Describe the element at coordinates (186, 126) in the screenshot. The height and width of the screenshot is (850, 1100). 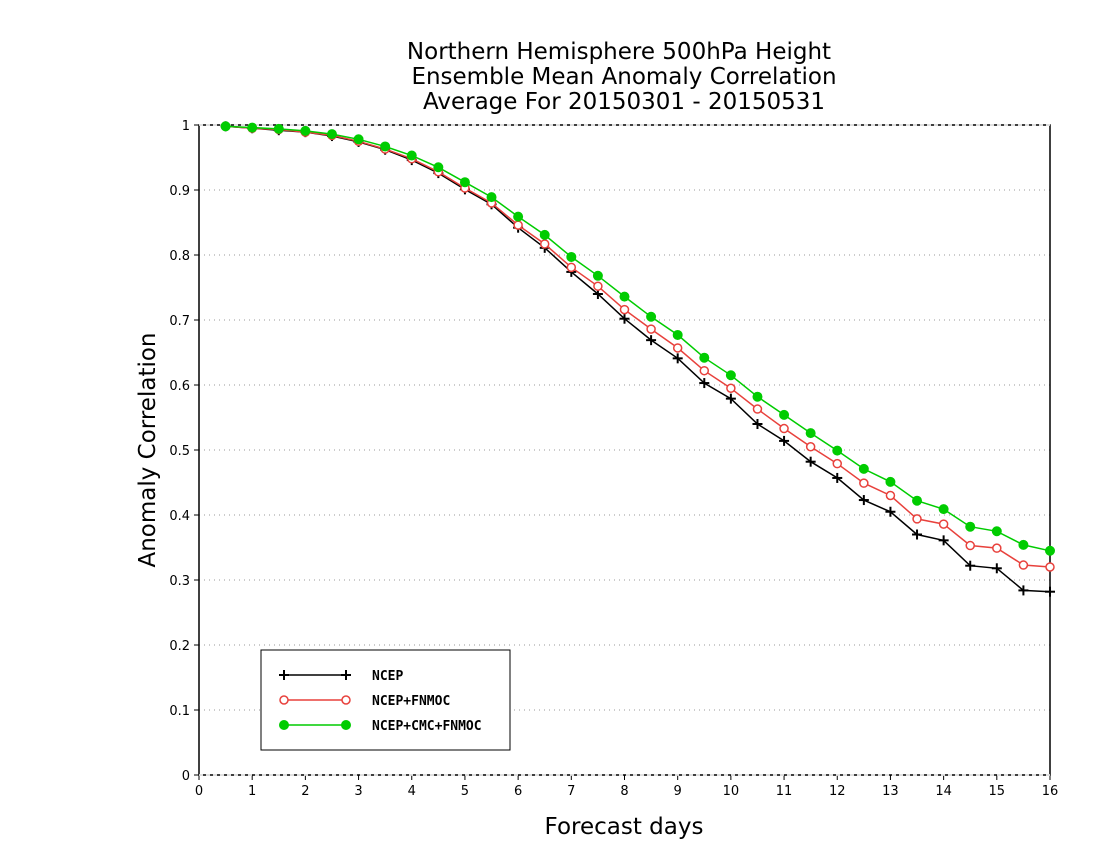
I see `y-tick-label: 1` at that location.